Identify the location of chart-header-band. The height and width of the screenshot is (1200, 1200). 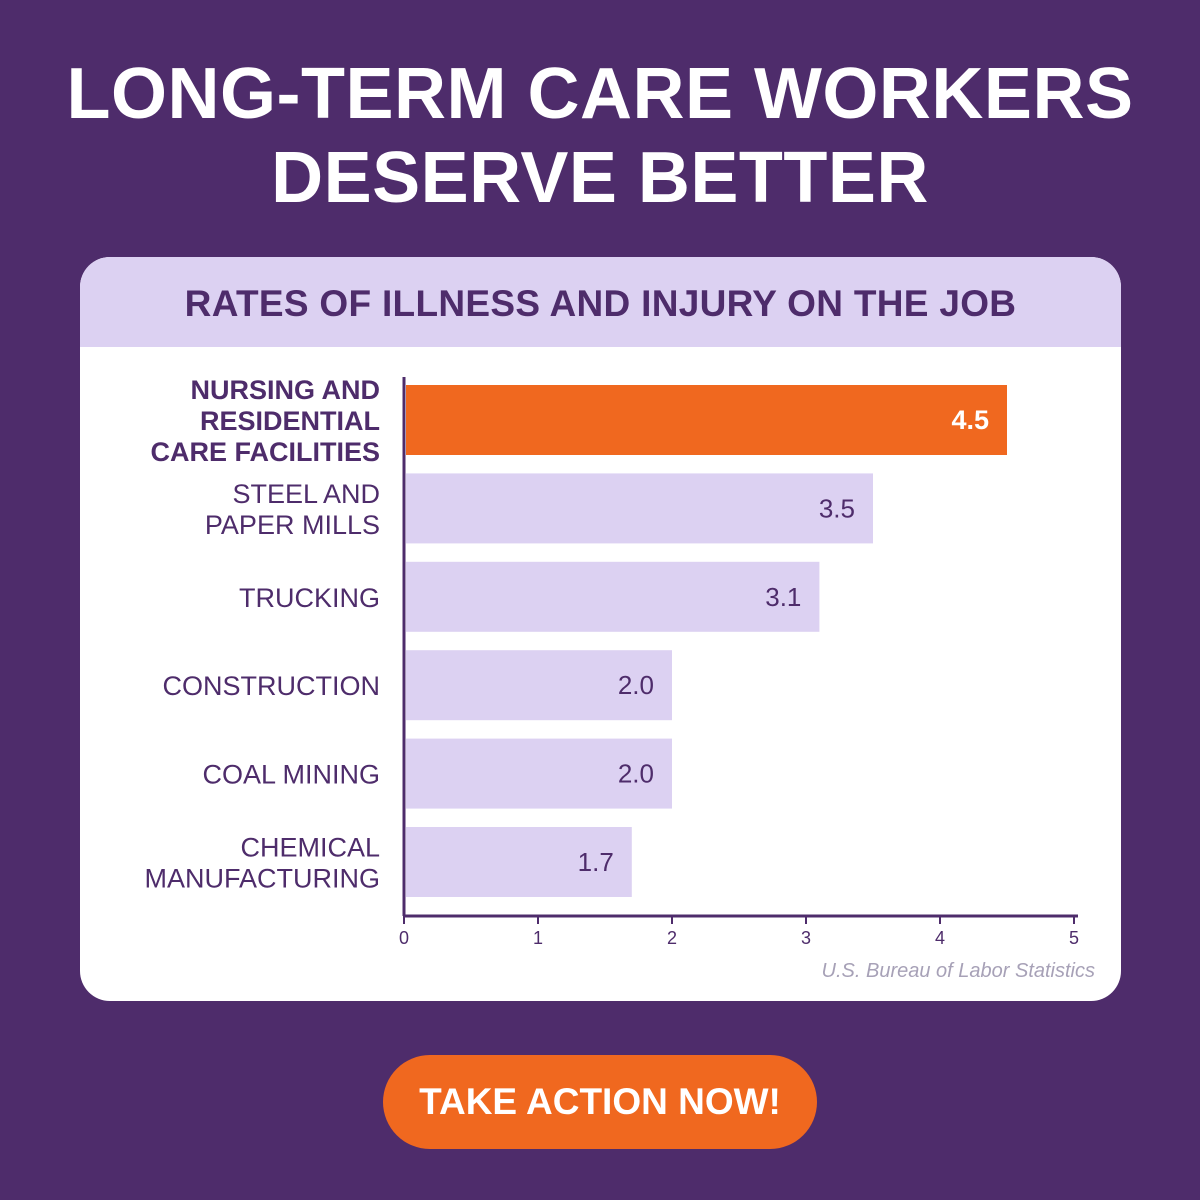
(600, 302).